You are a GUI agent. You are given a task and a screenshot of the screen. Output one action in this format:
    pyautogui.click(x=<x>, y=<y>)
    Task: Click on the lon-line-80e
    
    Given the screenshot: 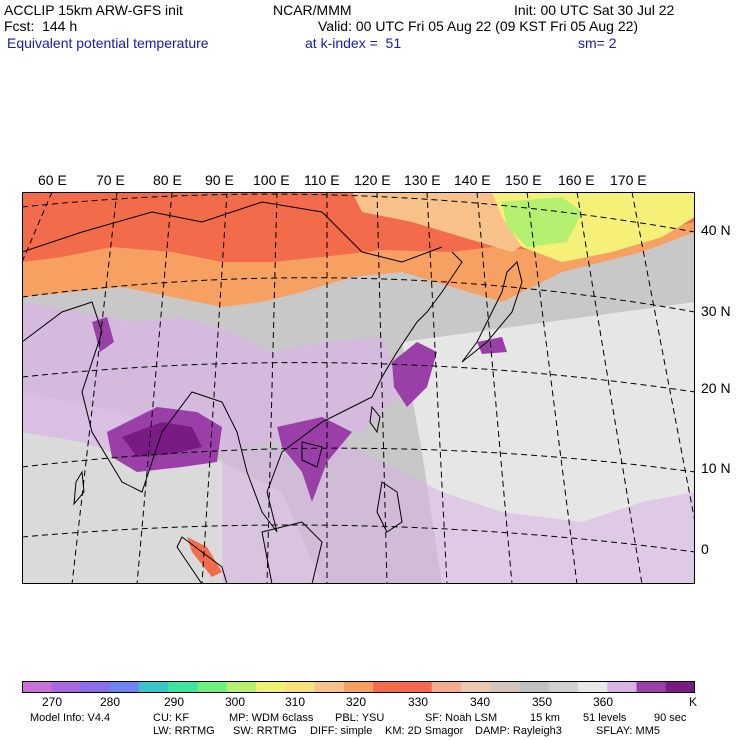 What is the action you would take?
    pyautogui.click(x=154, y=388)
    